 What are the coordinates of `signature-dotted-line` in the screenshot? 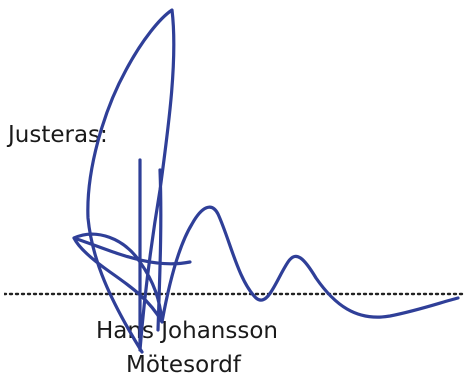 It's located at (234, 294).